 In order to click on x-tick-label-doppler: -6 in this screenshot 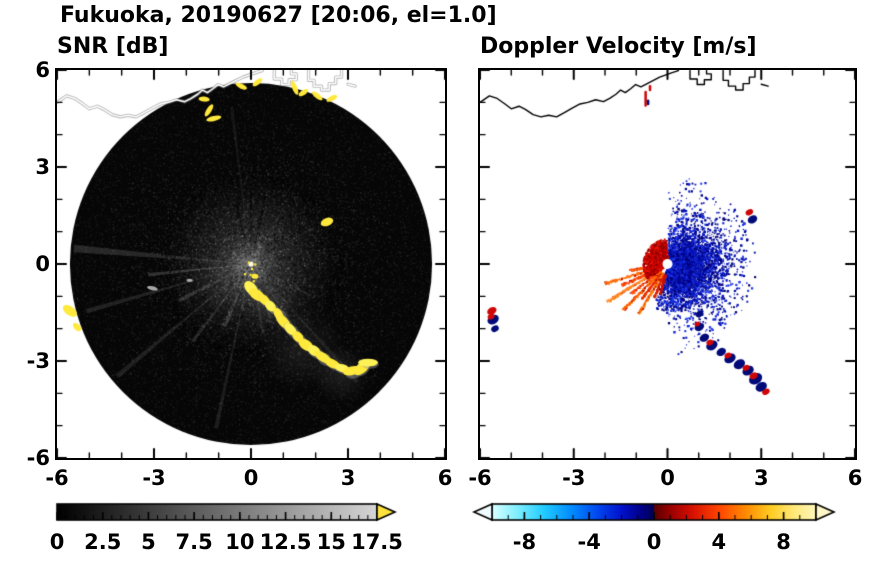, I will do `click(480, 478)`.